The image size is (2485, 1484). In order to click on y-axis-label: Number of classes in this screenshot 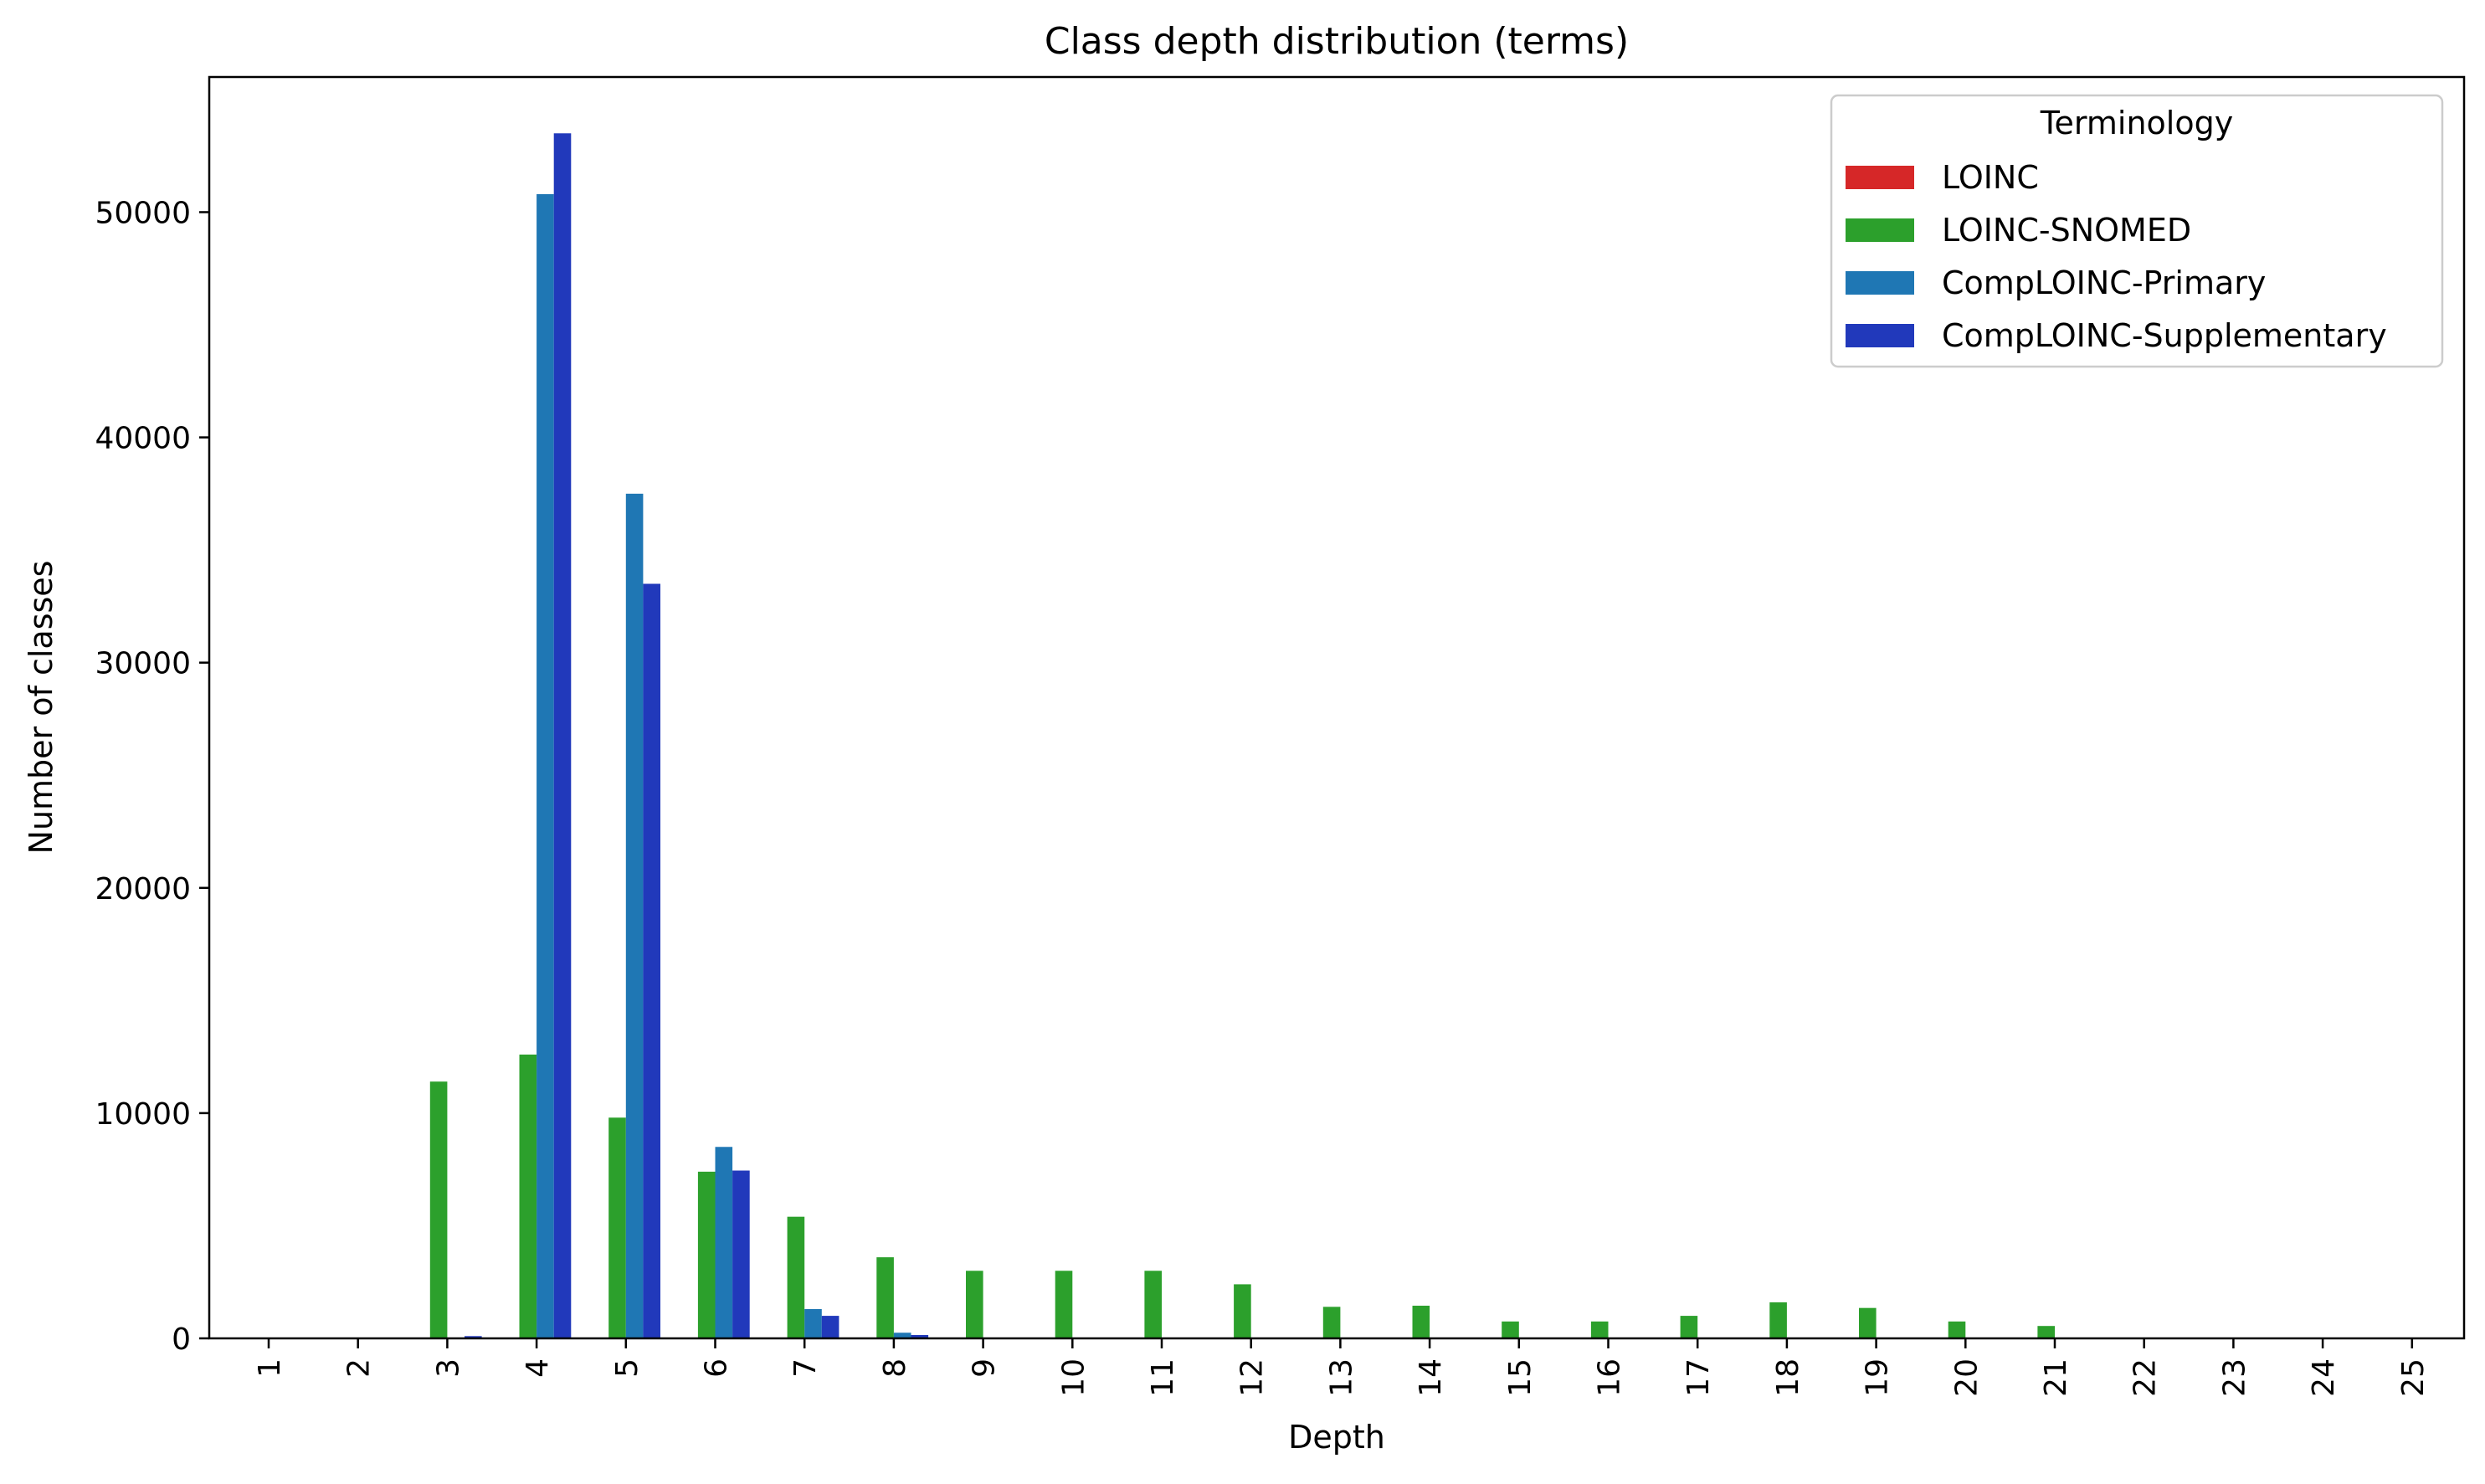, I will do `click(41, 708)`.